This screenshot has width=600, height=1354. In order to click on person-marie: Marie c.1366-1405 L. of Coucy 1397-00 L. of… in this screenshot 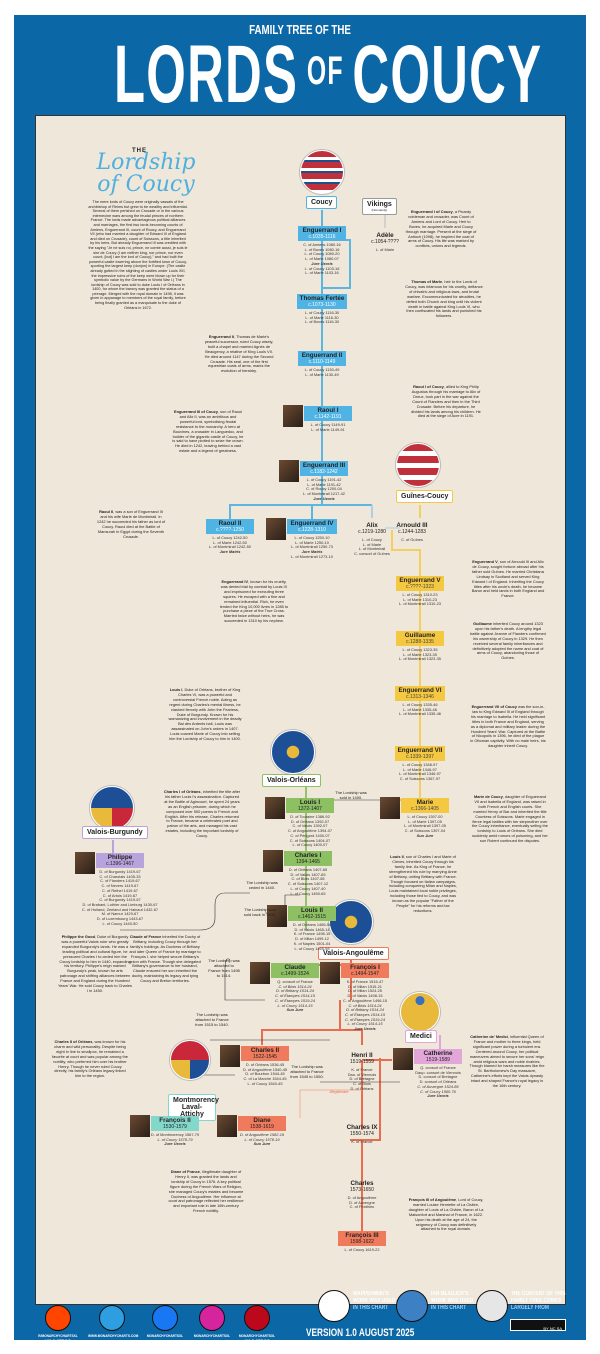, I will do `click(425, 818)`.